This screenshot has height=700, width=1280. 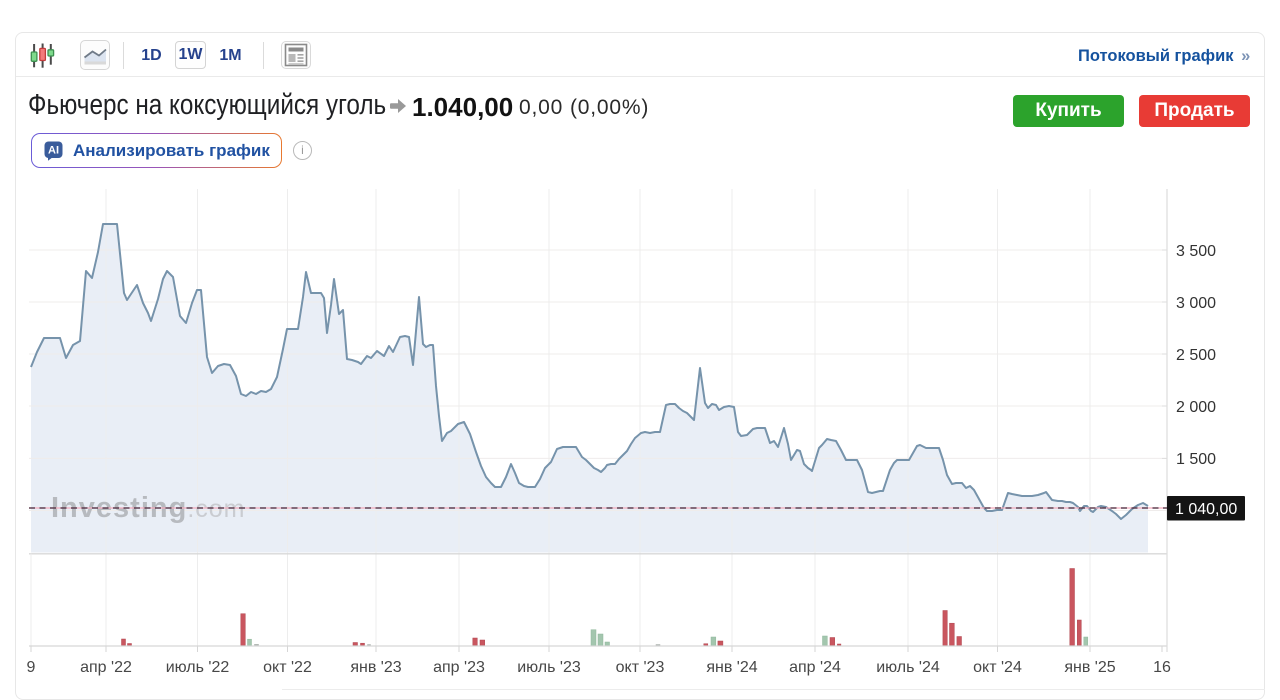 I want to click on svg-text: окт '23, so click(x=640, y=667).